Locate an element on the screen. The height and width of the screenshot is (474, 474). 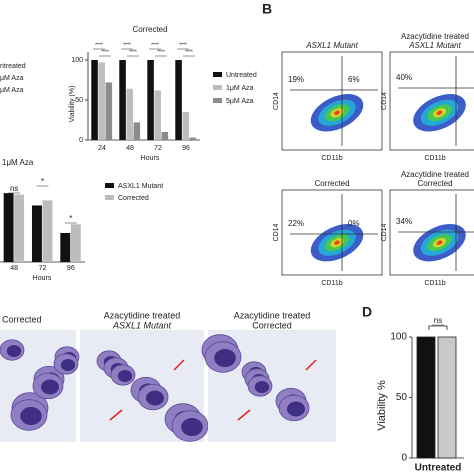
significance: * is located at coordinates (42, 181).